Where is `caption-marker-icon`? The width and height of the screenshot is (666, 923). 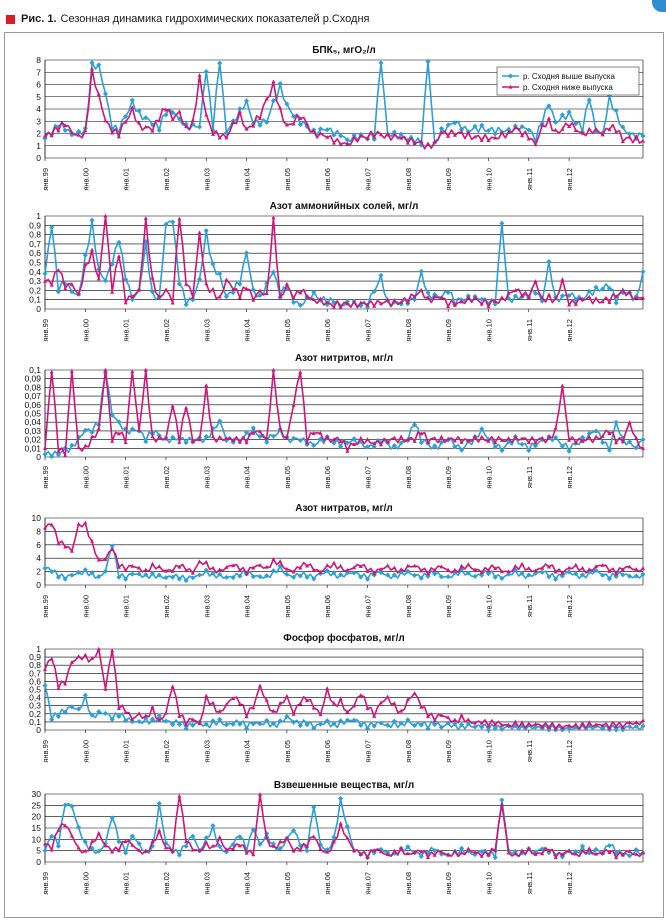 caption-marker-icon is located at coordinates (10, 19).